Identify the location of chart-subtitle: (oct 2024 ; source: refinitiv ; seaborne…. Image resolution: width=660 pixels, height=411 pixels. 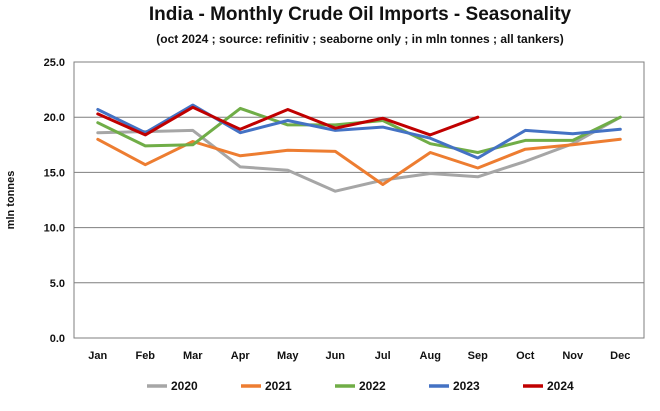
(360, 39).